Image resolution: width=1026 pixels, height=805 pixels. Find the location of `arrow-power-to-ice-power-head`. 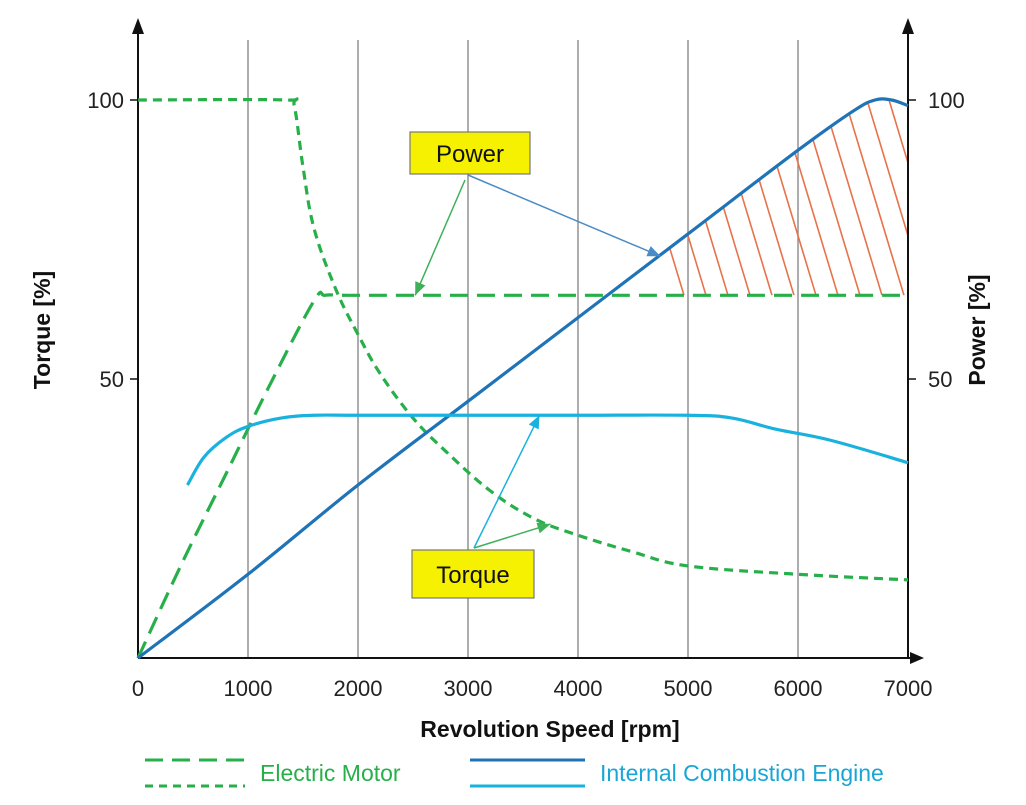

arrow-power-to-ice-power-head is located at coordinates (653, 251).